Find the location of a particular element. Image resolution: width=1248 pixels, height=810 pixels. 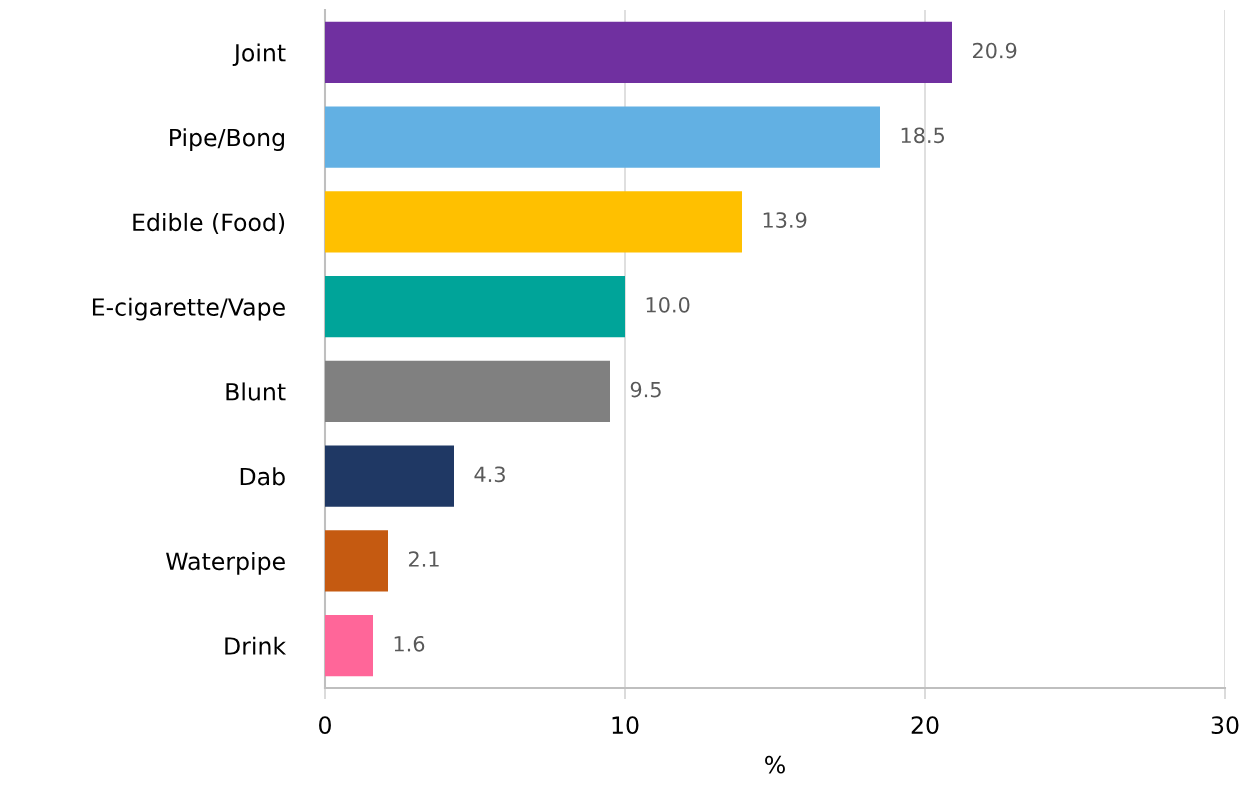

data-label: 9.5 is located at coordinates (645, 389).